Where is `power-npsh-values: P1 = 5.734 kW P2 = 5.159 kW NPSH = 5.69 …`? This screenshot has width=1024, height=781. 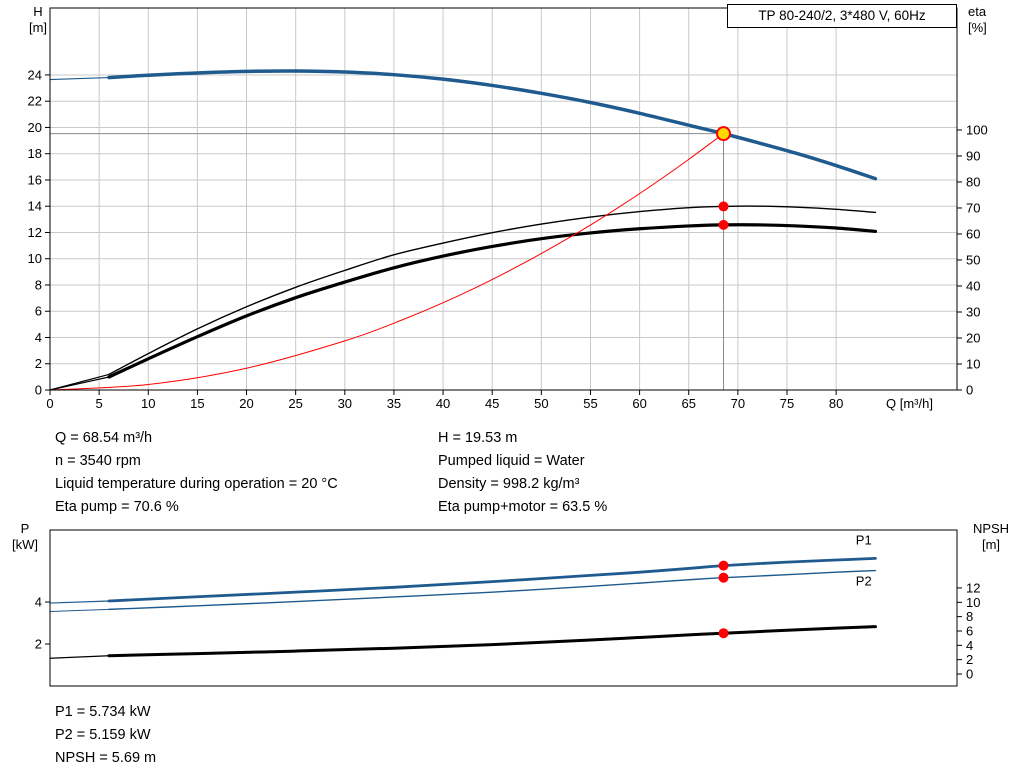
power-npsh-values: P1 = 5.734 kW P2 = 5.159 kW NPSH = 5.69 … is located at coordinates (105, 735).